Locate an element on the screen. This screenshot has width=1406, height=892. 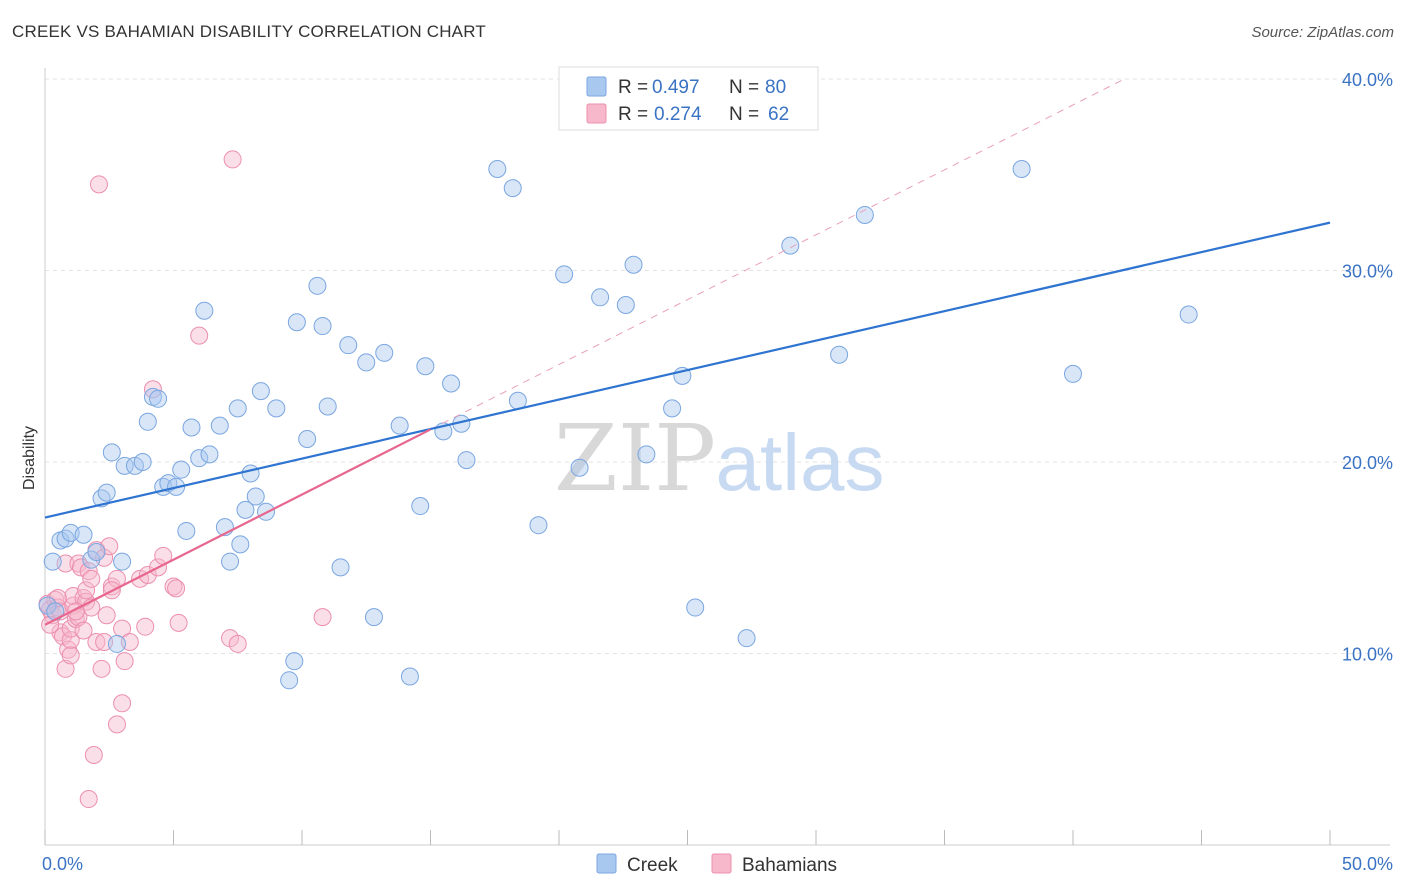
creek-series-swatch is located at coordinates (606, 863).